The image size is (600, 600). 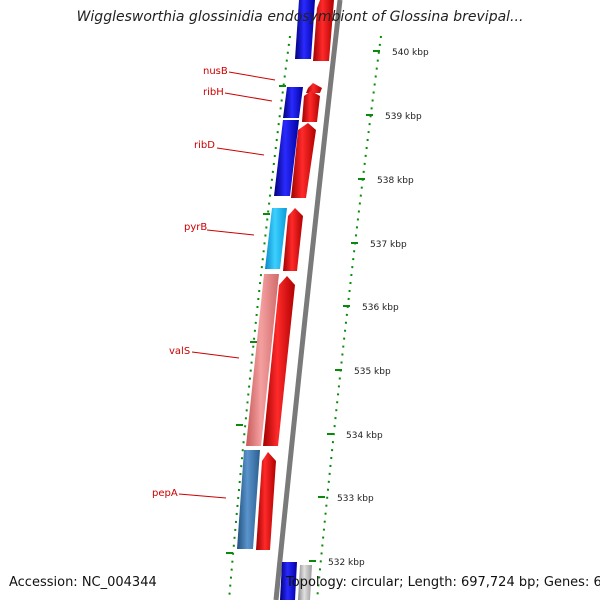 I want to click on scale-tick-label: 536 kbp, so click(x=380, y=308).